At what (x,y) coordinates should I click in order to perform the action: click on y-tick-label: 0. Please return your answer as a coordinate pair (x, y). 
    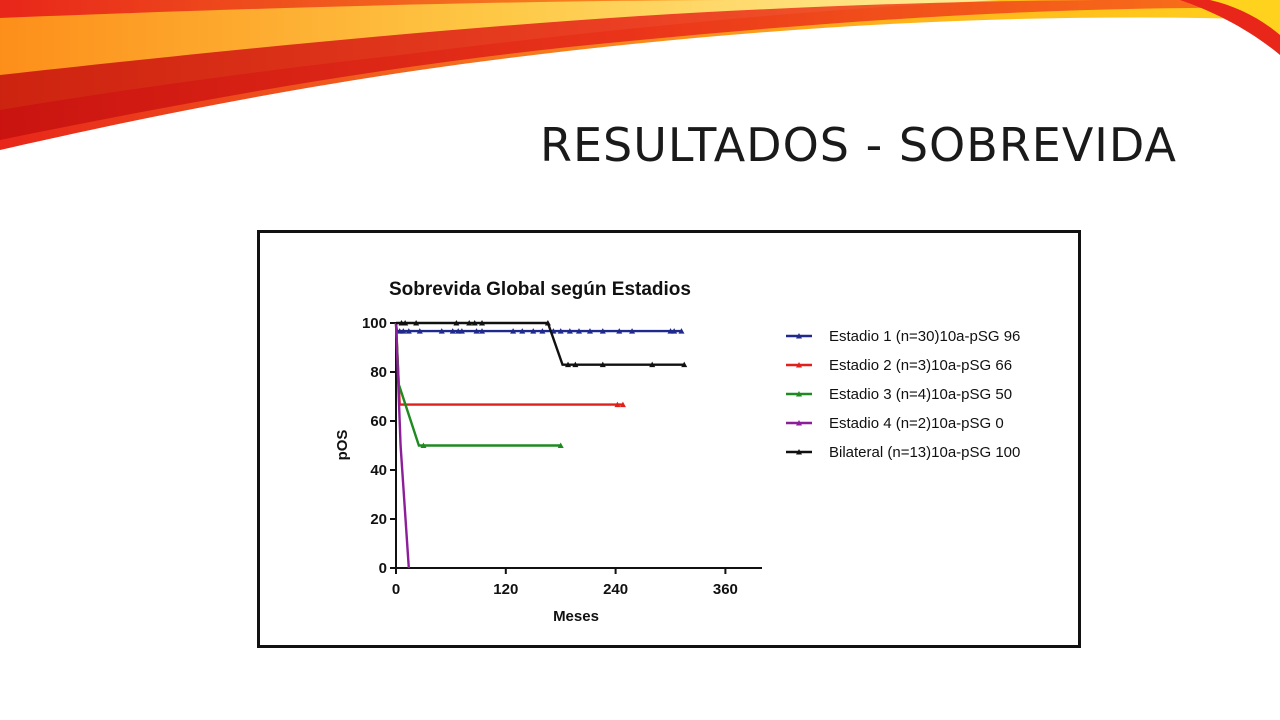
    Looking at the image, I should click on (383, 568).